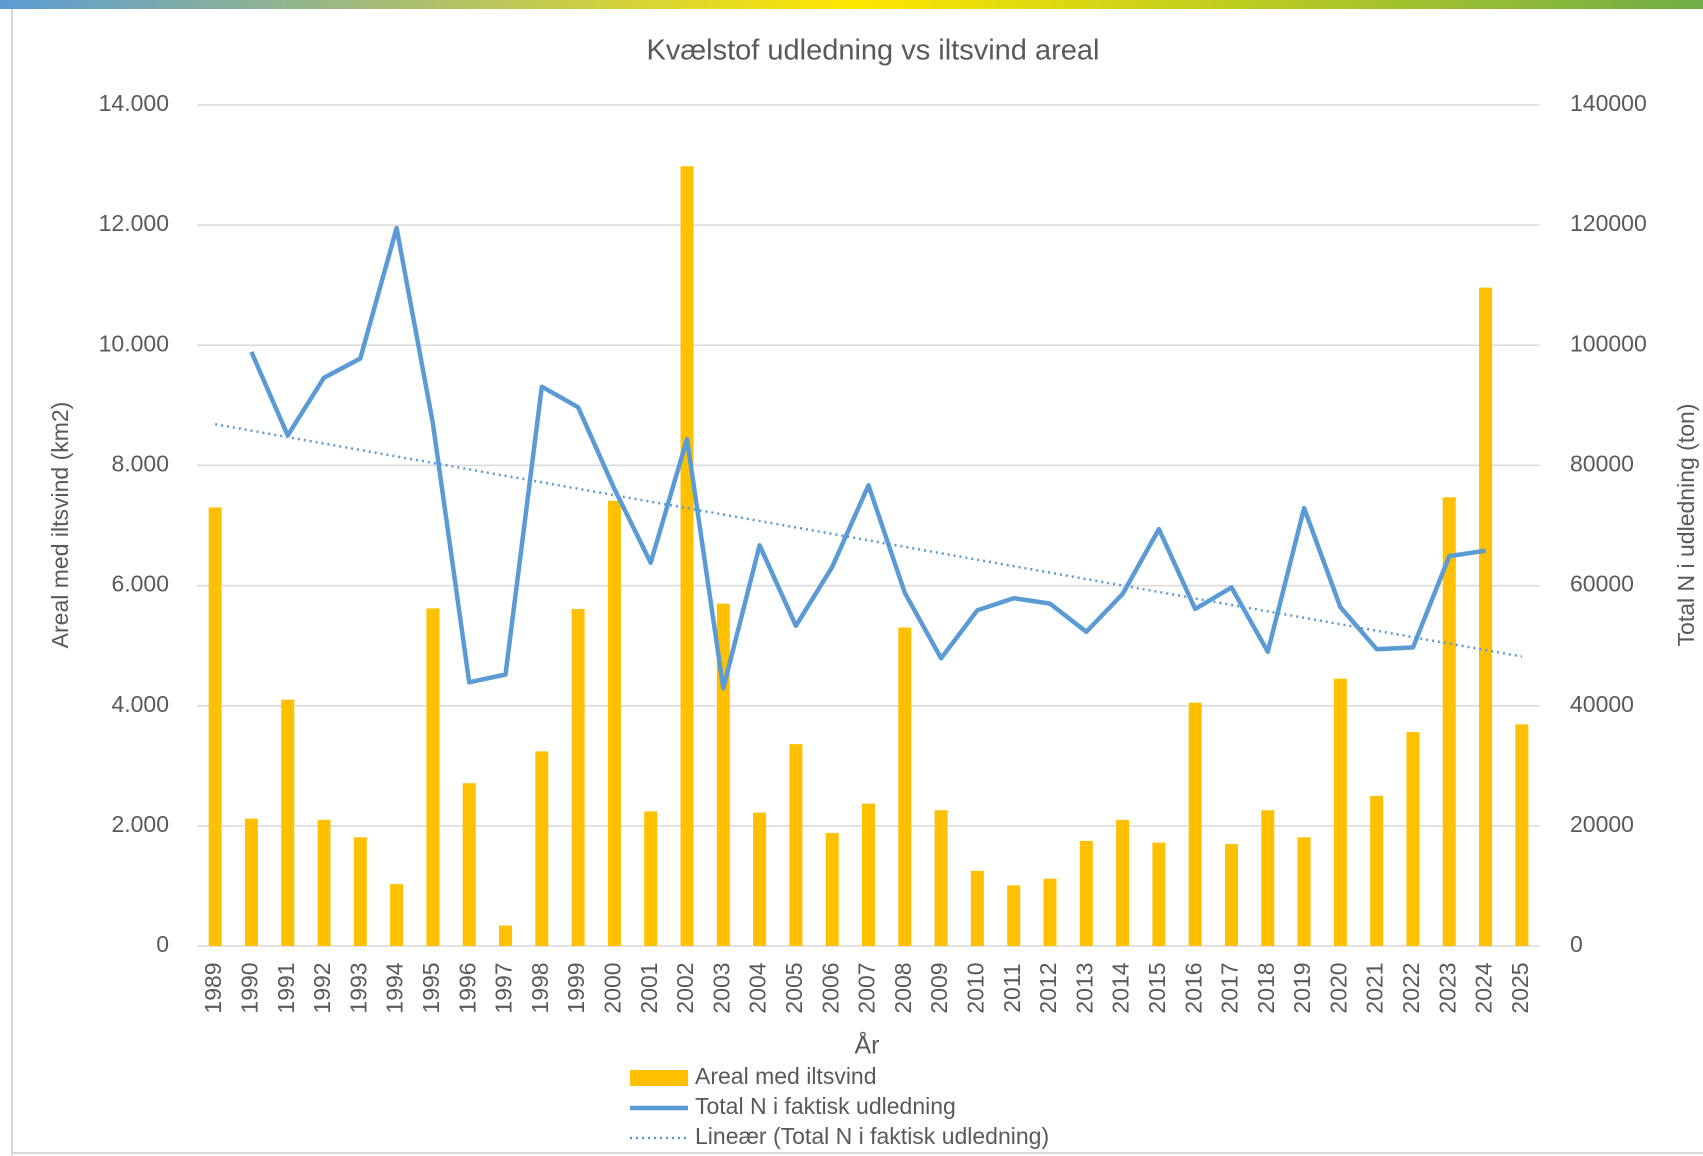 This screenshot has height=1156, width=1703. I want to click on x-tick-label: 2014, so click(1121, 987).